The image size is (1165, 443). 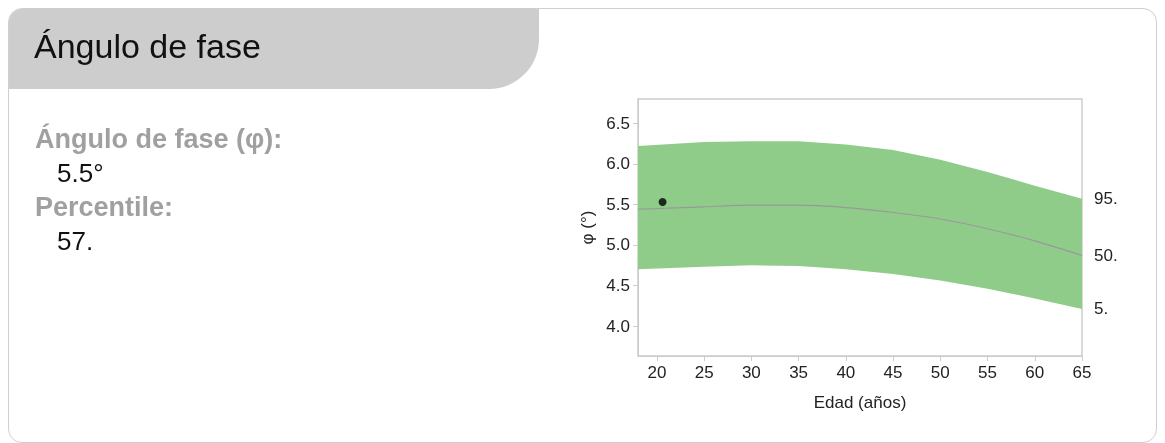 I want to click on x-tick-label: 35, so click(x=799, y=372).